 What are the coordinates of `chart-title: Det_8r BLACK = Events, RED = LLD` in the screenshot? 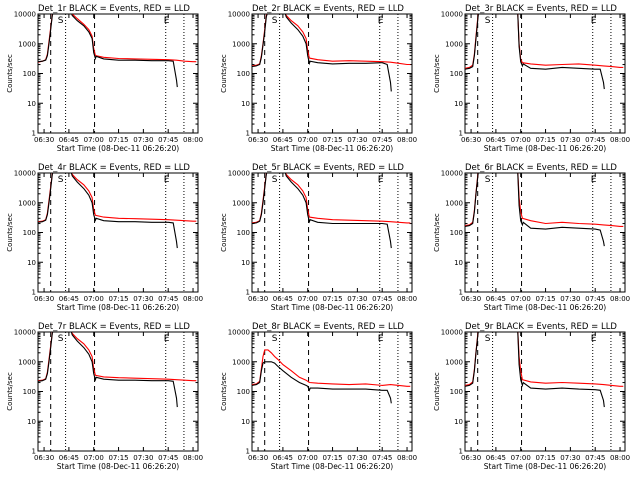 It's located at (328, 327).